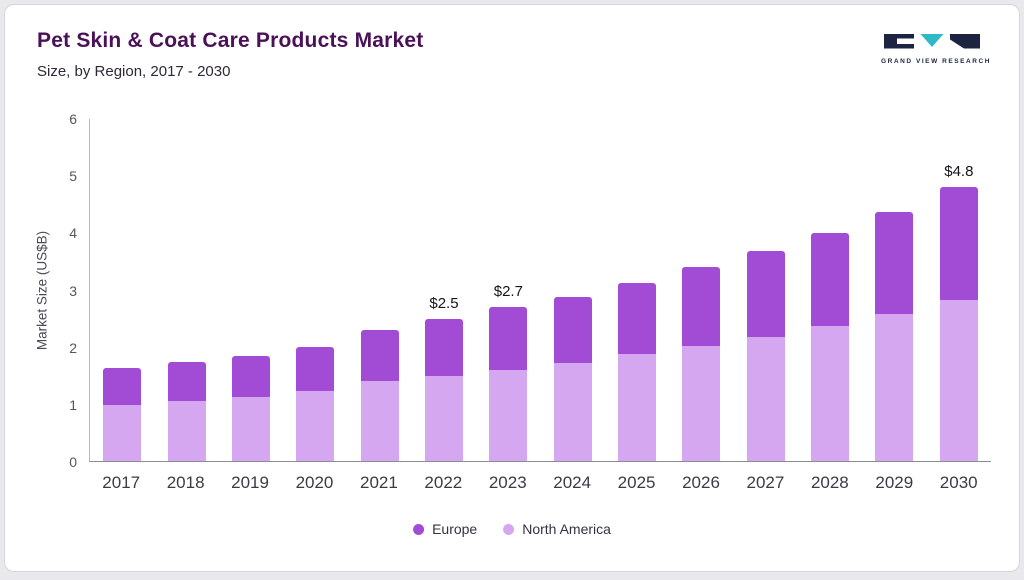  I want to click on legend-item-europe: Europe, so click(445, 529).